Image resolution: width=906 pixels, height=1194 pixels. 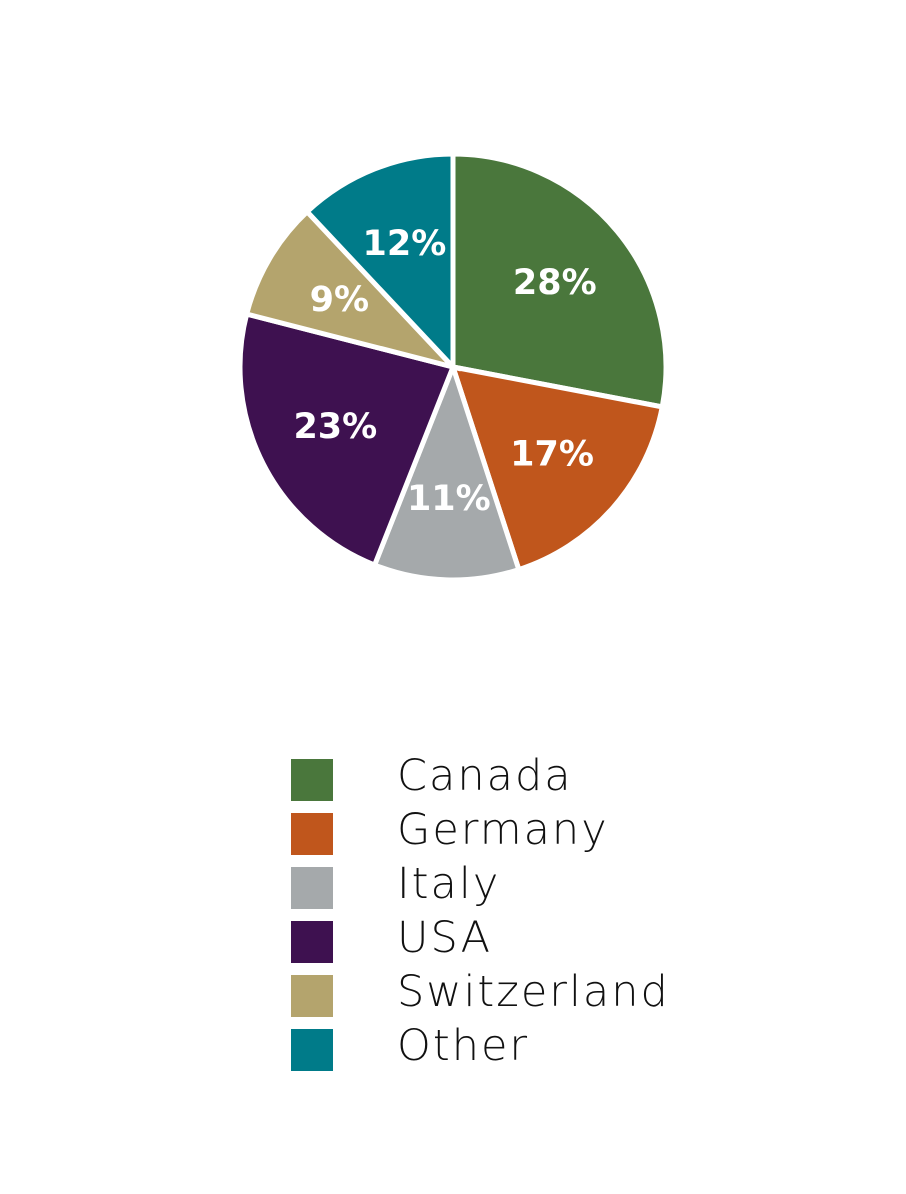 What do you see at coordinates (339, 300) in the screenshot?
I see `pie-label-switzerland: 9%` at bounding box center [339, 300].